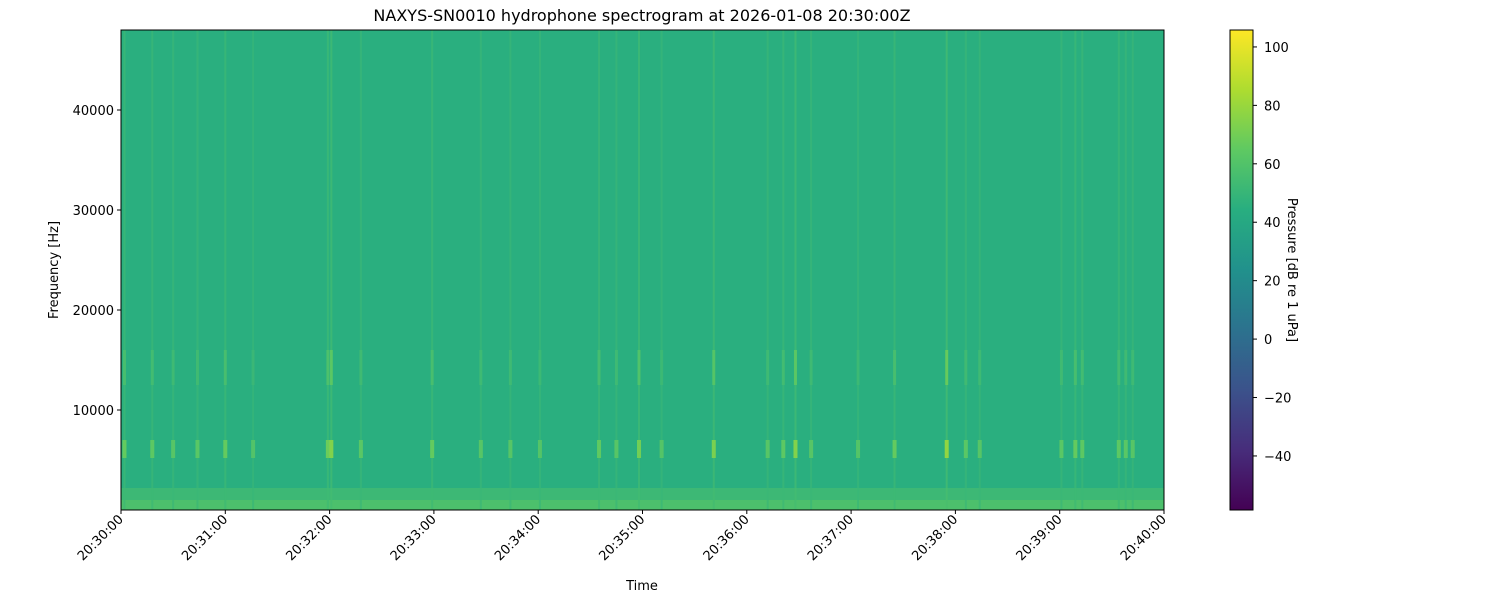 This screenshot has height=604, width=1500. Describe the element at coordinates (1144, 538) in the screenshot. I see `x-tick-label: 20:40:00` at that location.